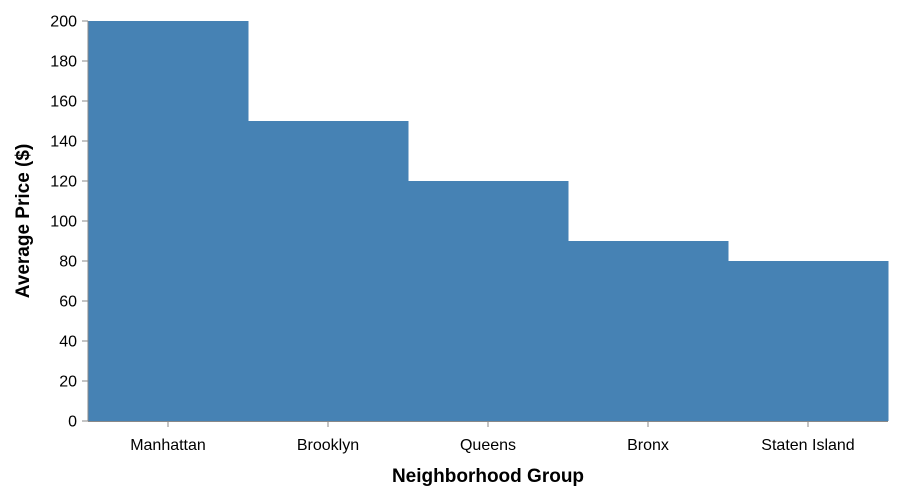  I want to click on bar-bronx, so click(648, 331).